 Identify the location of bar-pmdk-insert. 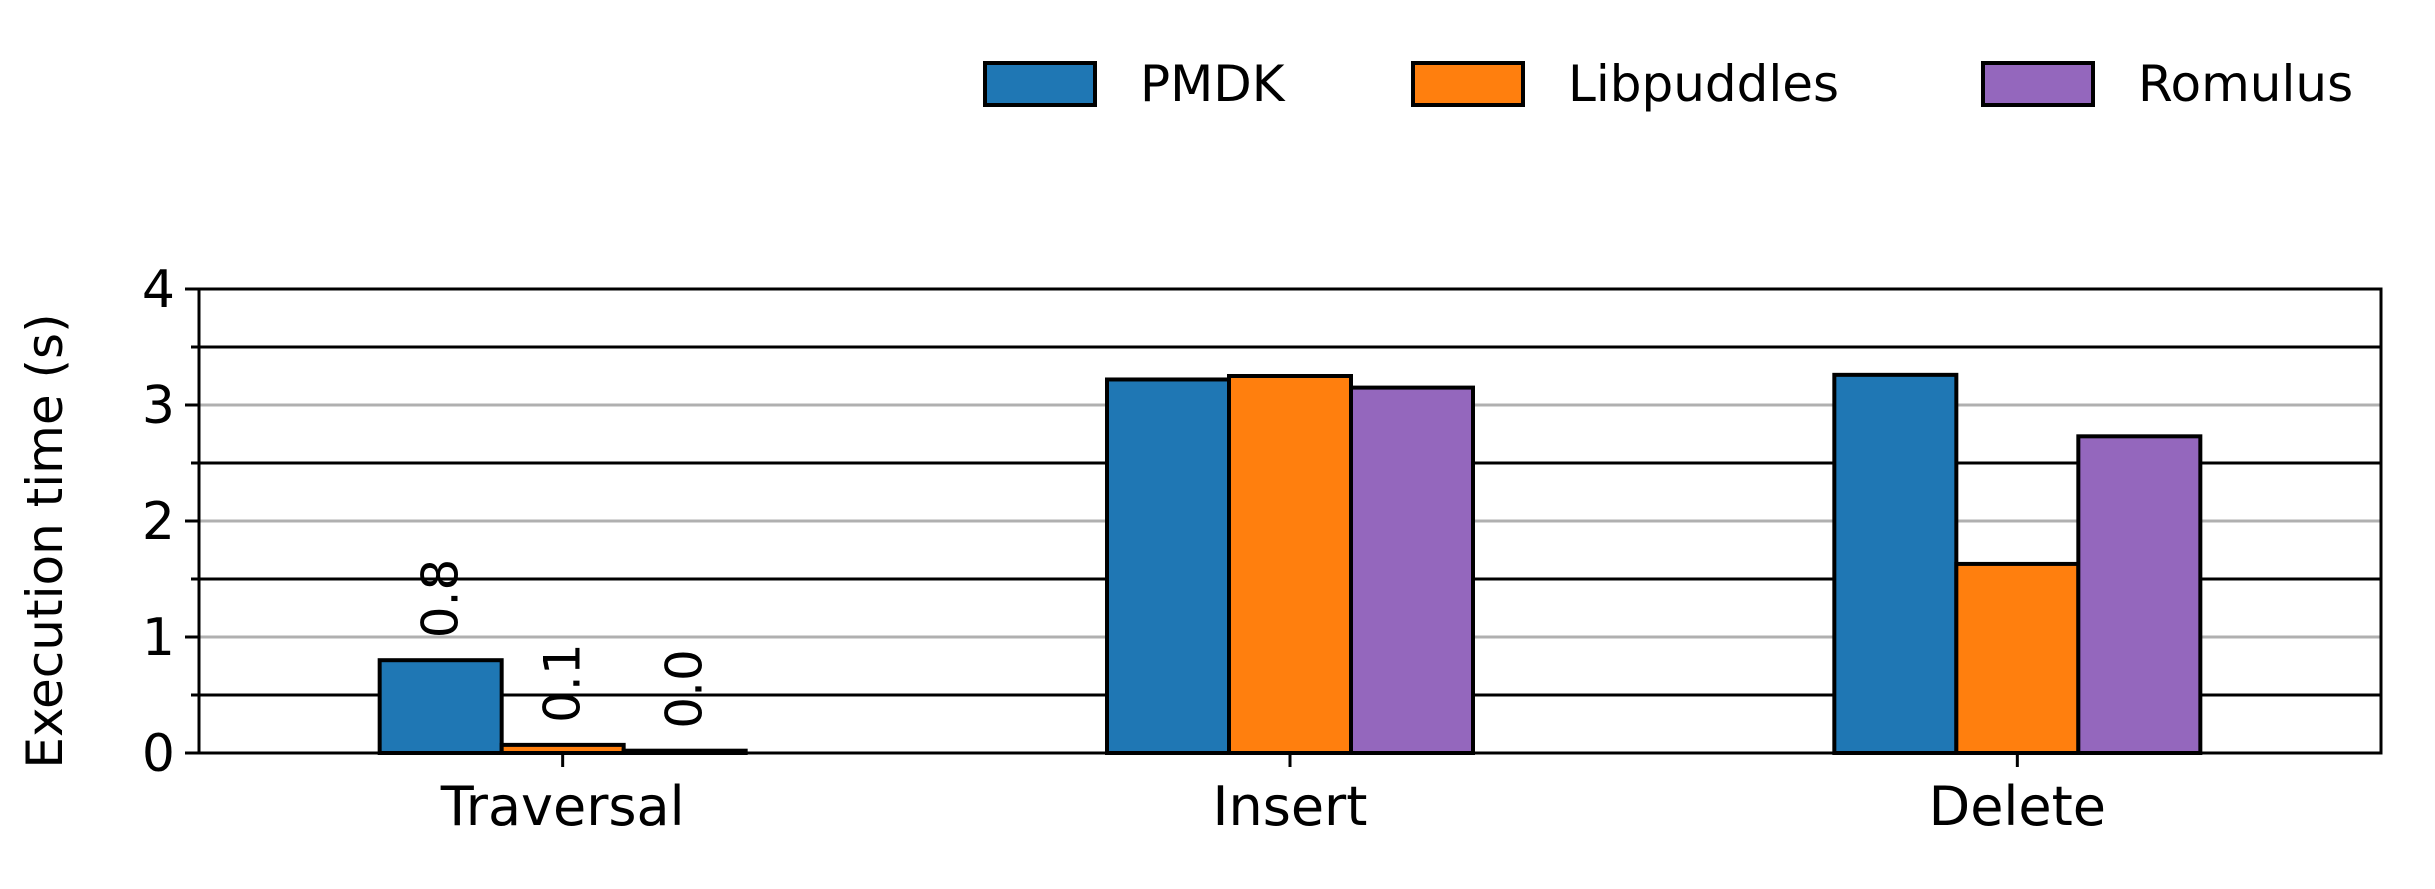
(1168, 566).